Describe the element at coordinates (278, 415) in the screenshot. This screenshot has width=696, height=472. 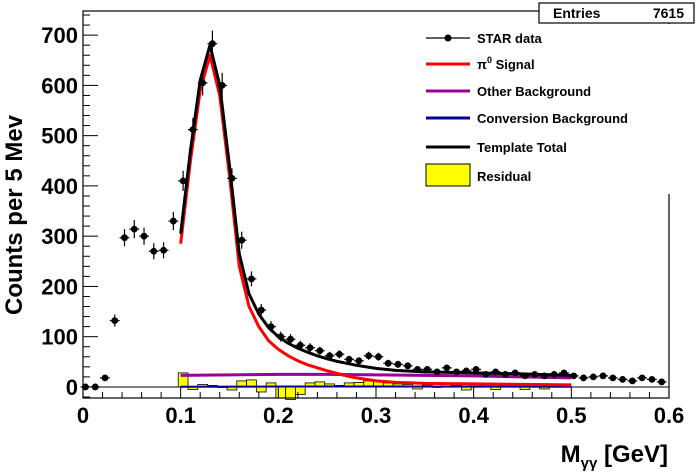
I see `x-tick-label: 0.2` at that location.